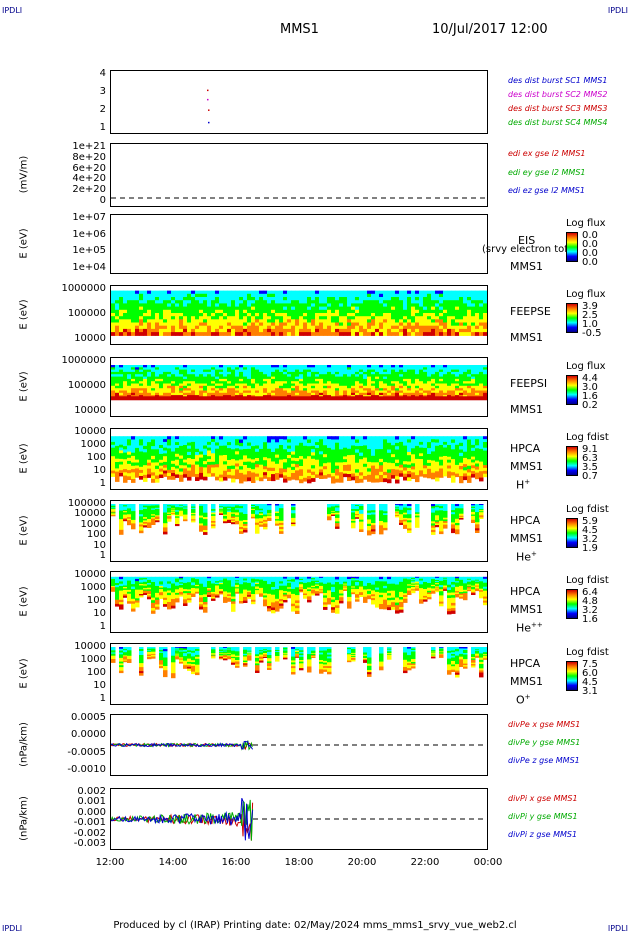 The image size is (630, 934). What do you see at coordinates (523, 485) in the screenshot?
I see `instrument-label: H+` at bounding box center [523, 485].